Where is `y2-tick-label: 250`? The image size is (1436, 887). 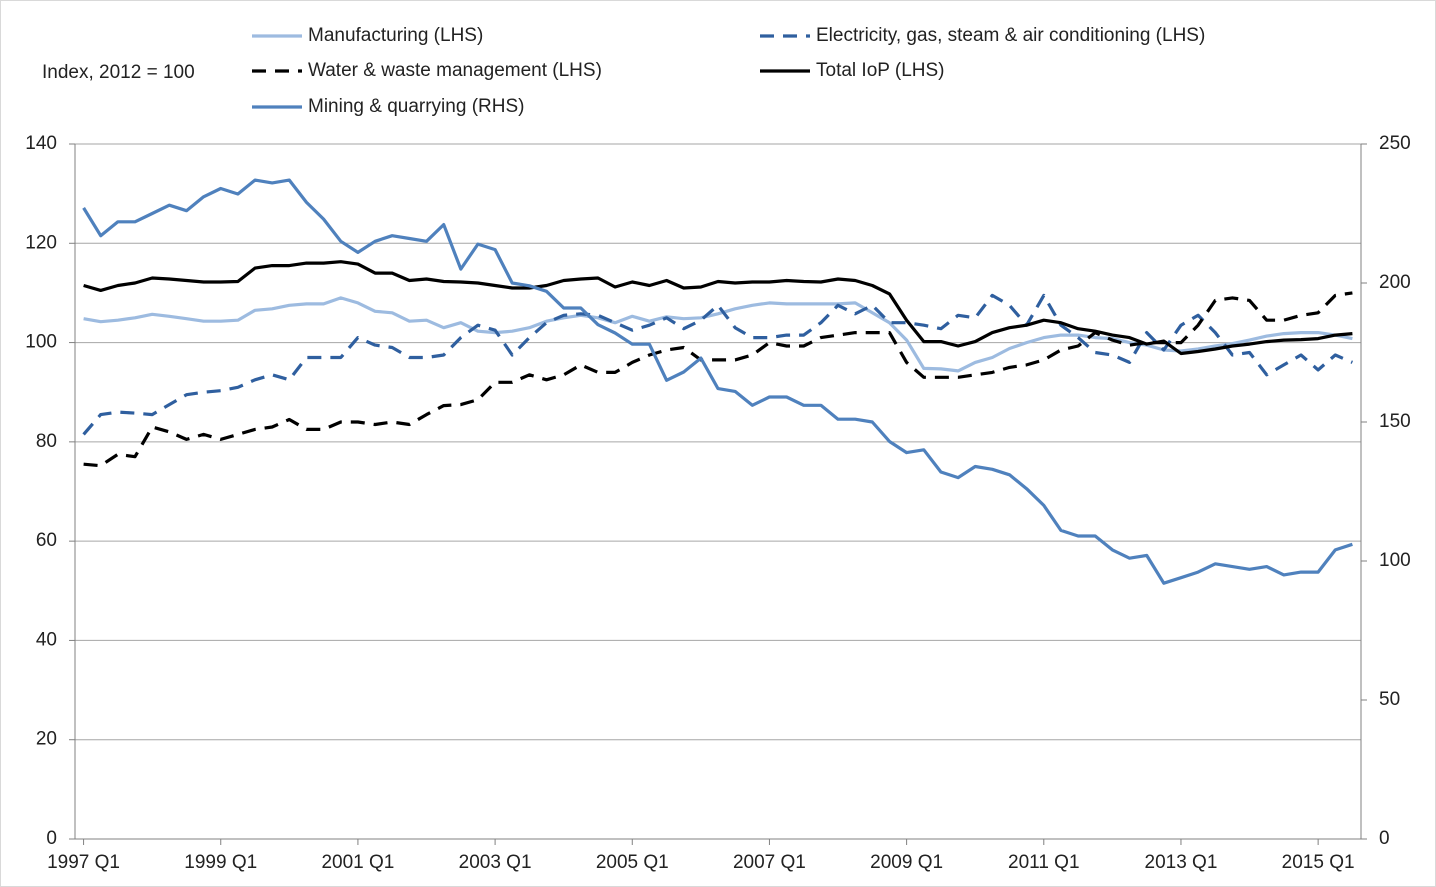
y2-tick-label: 250 is located at coordinates (1395, 143).